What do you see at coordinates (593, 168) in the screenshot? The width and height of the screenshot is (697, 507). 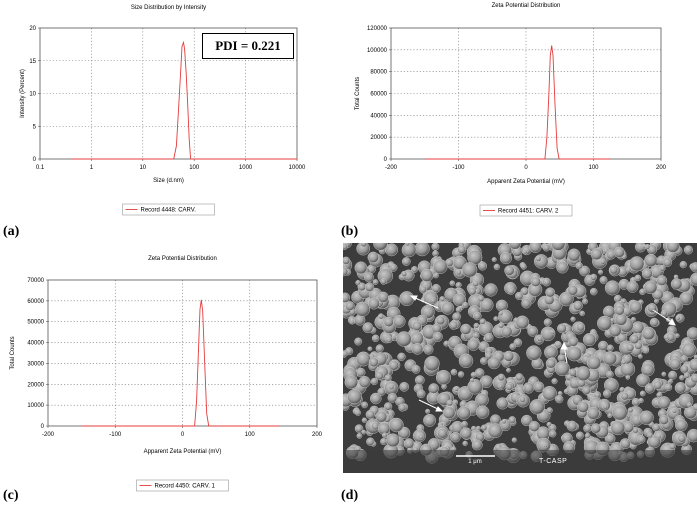 I see `x-tick-label: 100` at bounding box center [593, 168].